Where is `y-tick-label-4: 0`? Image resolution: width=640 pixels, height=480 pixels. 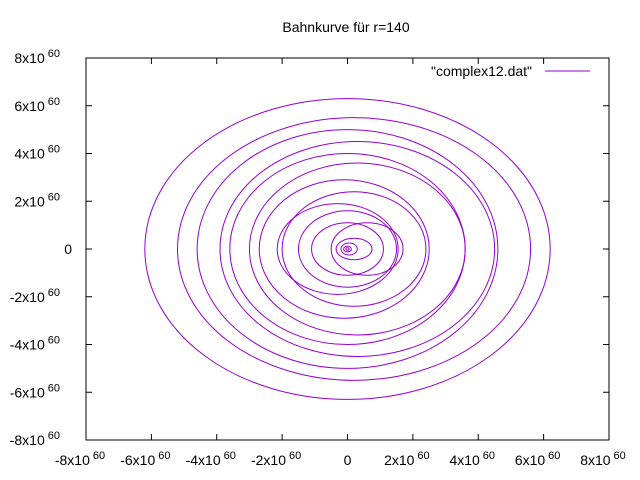 y-tick-label-4: 0 is located at coordinates (68, 249).